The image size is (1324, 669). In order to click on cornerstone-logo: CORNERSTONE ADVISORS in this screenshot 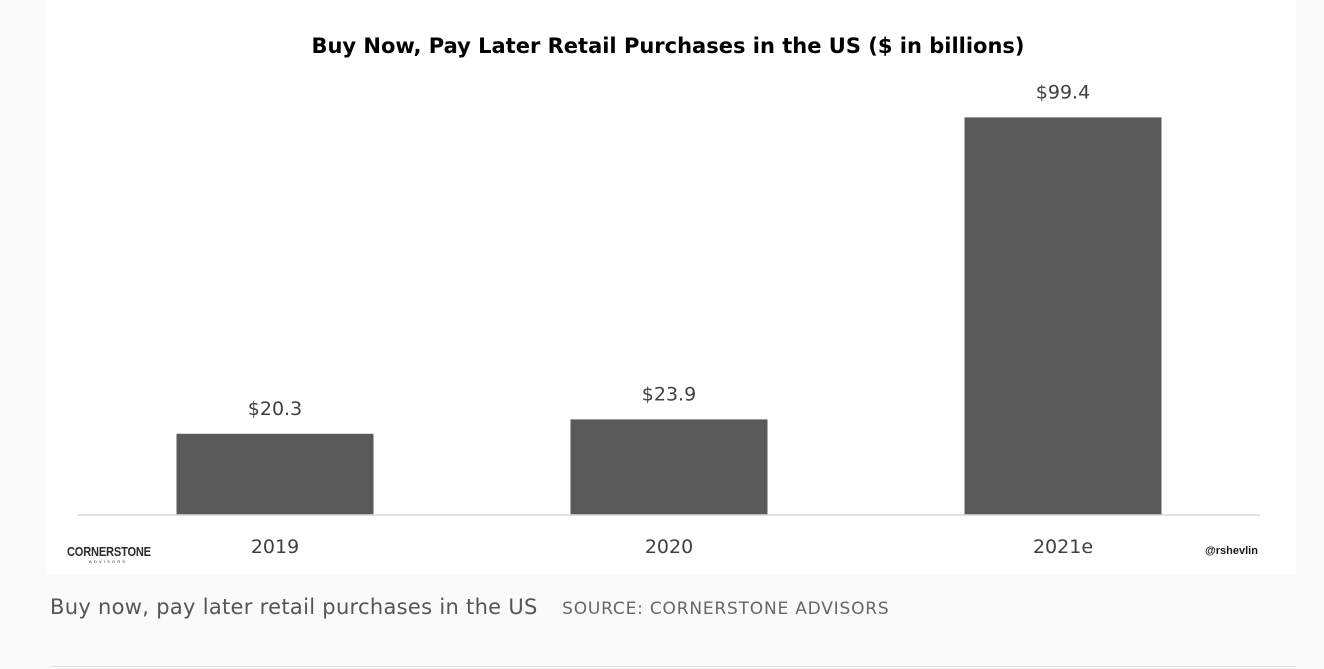, I will do `click(117, 554)`.